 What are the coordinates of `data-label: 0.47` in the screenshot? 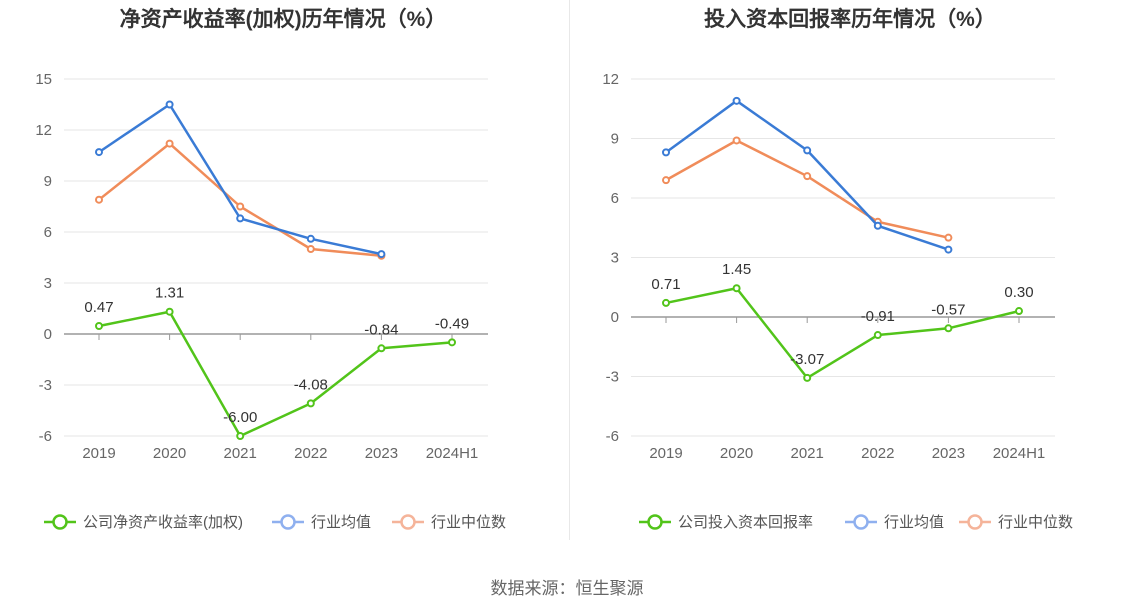 It's located at (98, 307).